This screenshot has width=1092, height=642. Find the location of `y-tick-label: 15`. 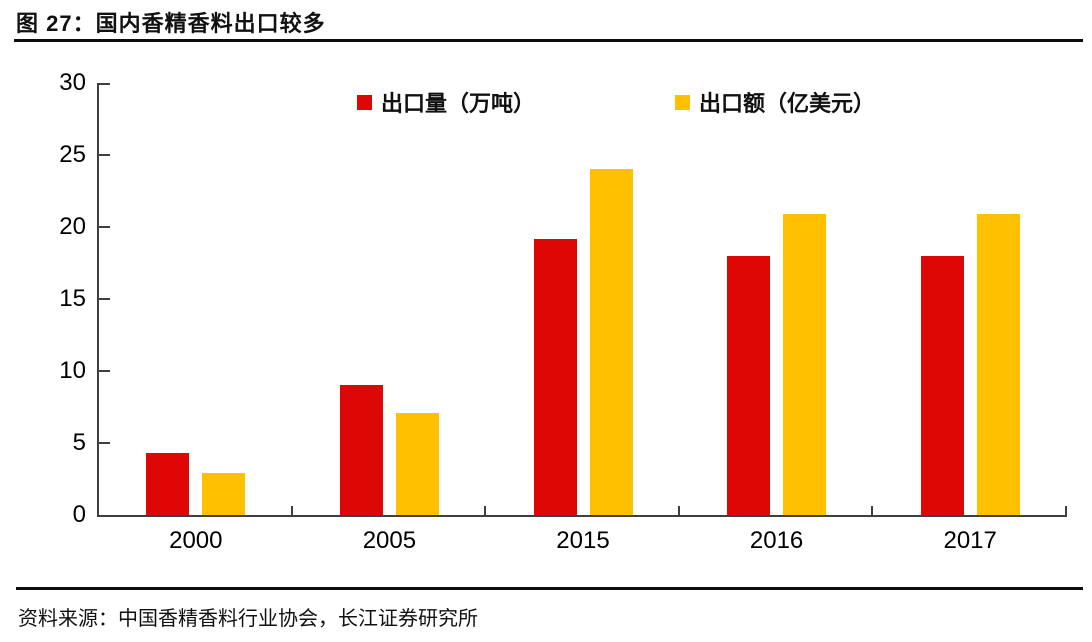

y-tick-label: 15 is located at coordinates (72, 298).